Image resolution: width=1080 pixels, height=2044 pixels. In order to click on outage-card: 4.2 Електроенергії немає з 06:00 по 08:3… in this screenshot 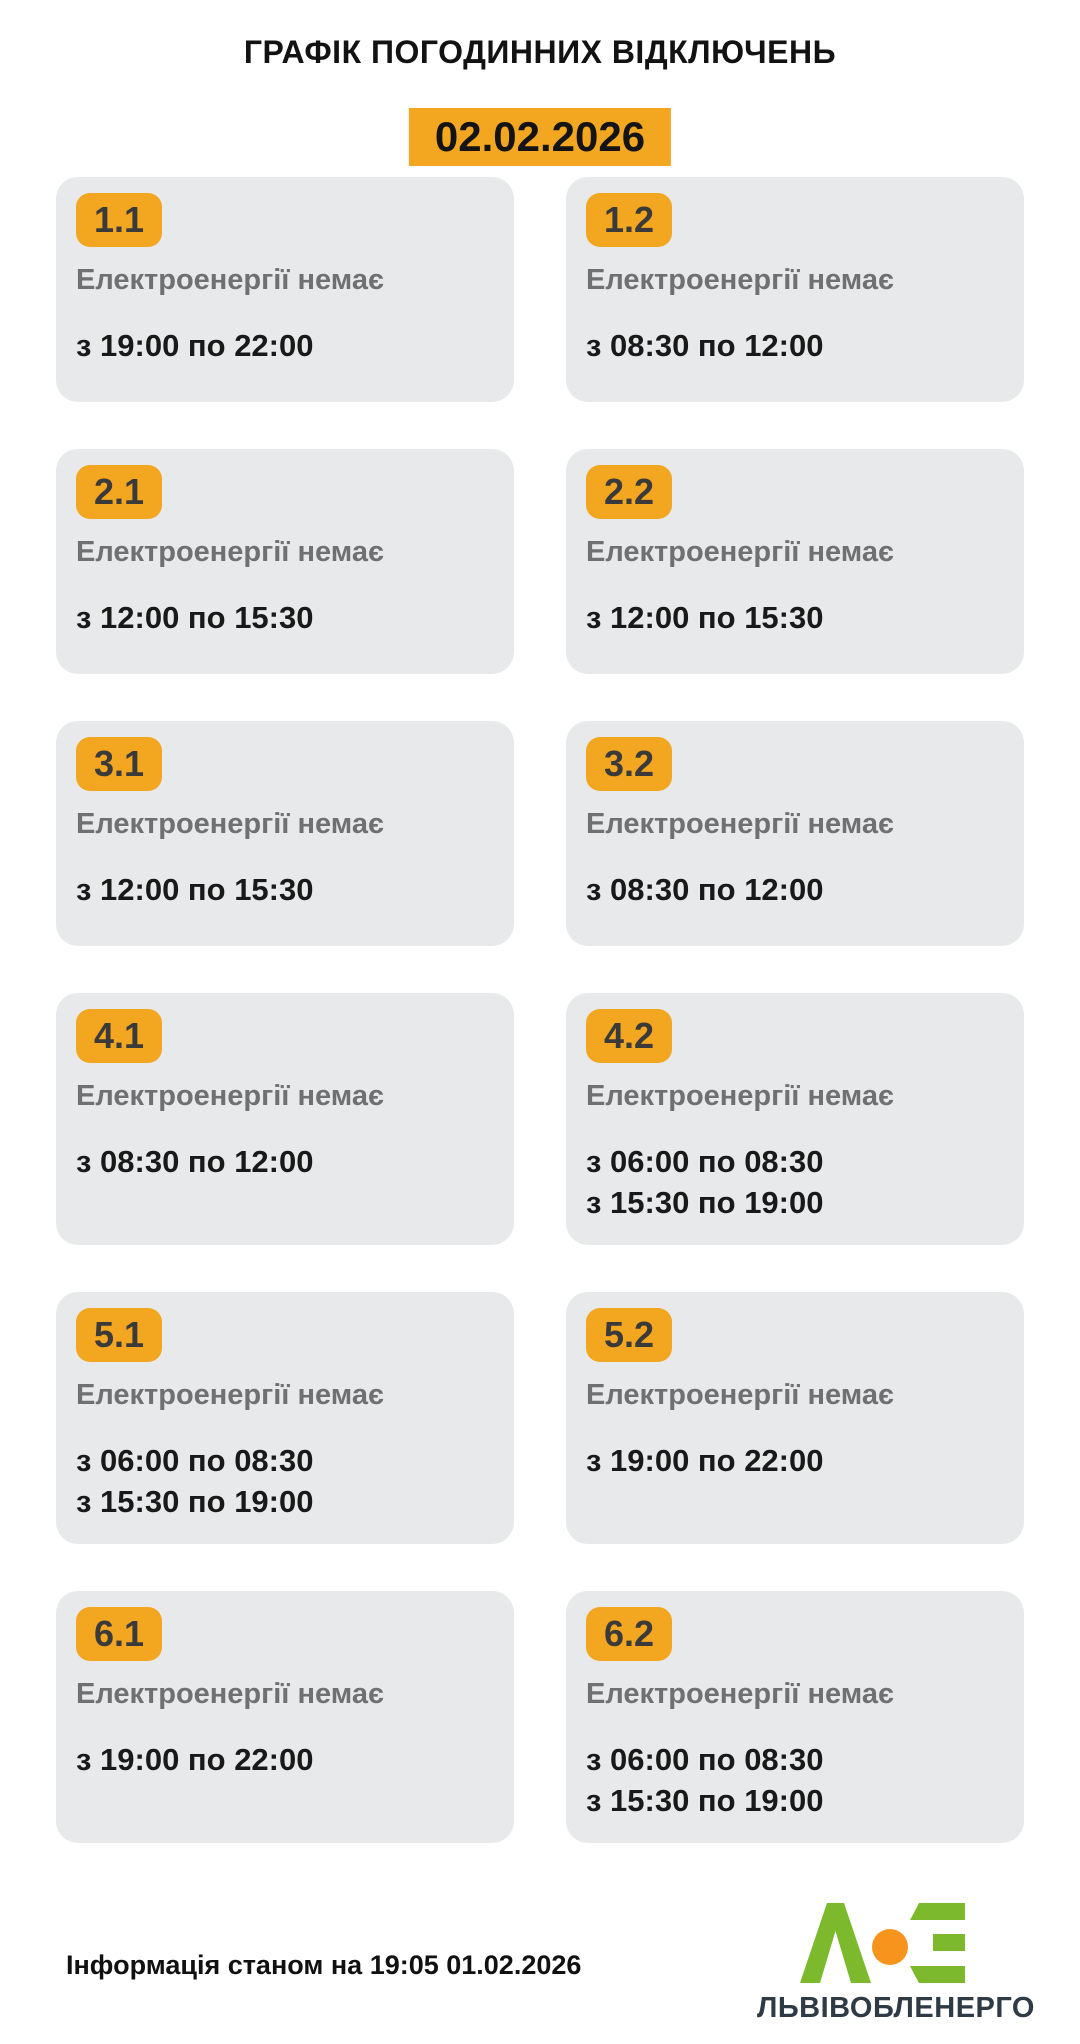, I will do `click(795, 1119)`.